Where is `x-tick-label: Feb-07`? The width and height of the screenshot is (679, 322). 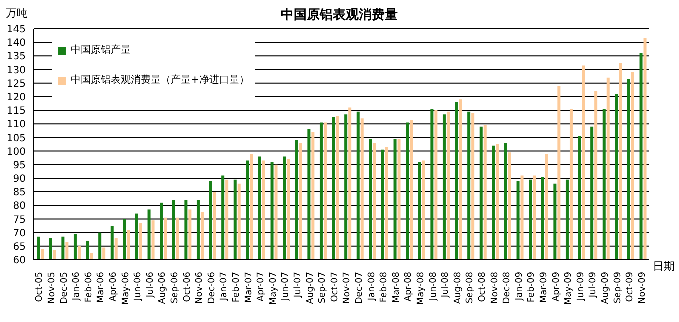 x-tick-label: Feb-07 is located at coordinates (237, 287).